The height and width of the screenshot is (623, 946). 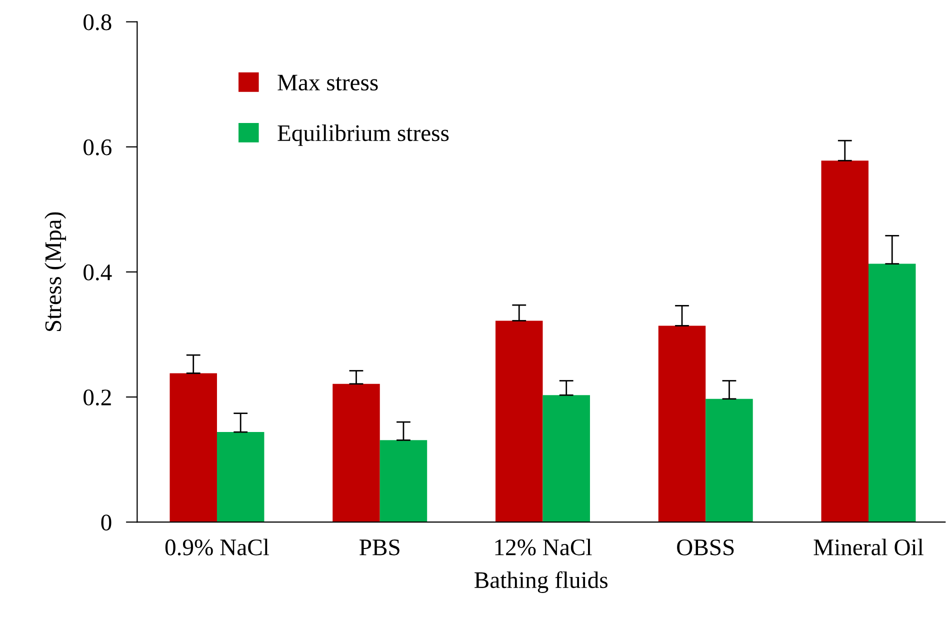 What do you see at coordinates (55, 272) in the screenshot?
I see `y-axis-title: Stress (Mpa)` at bounding box center [55, 272].